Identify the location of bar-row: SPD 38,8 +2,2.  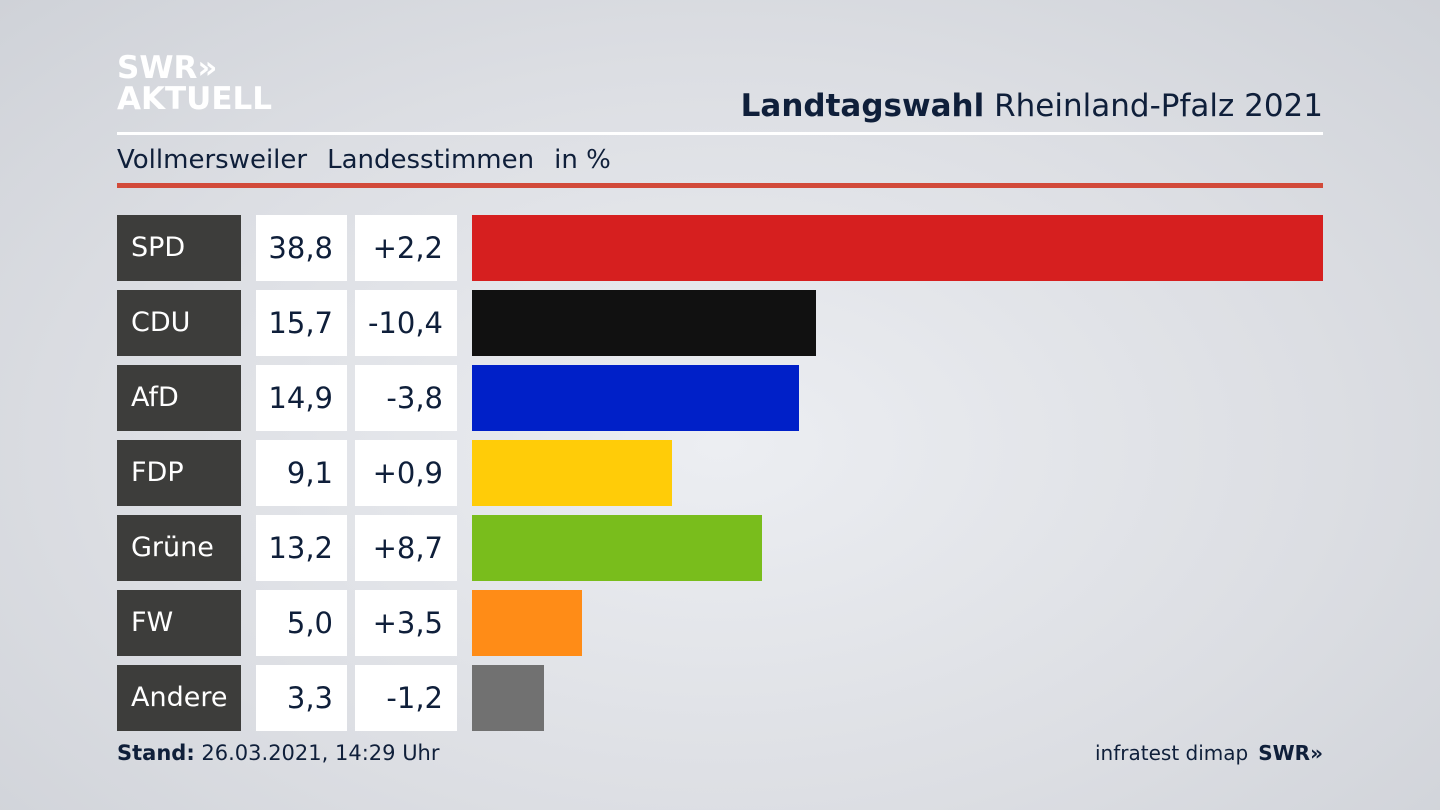
(720, 248).